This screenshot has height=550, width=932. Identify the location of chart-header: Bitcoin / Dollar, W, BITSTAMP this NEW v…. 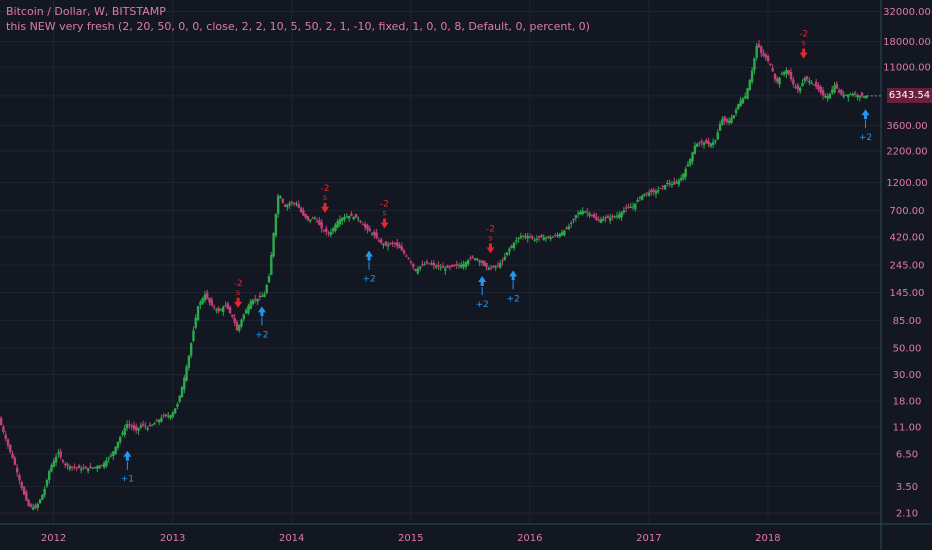
(298, 19).